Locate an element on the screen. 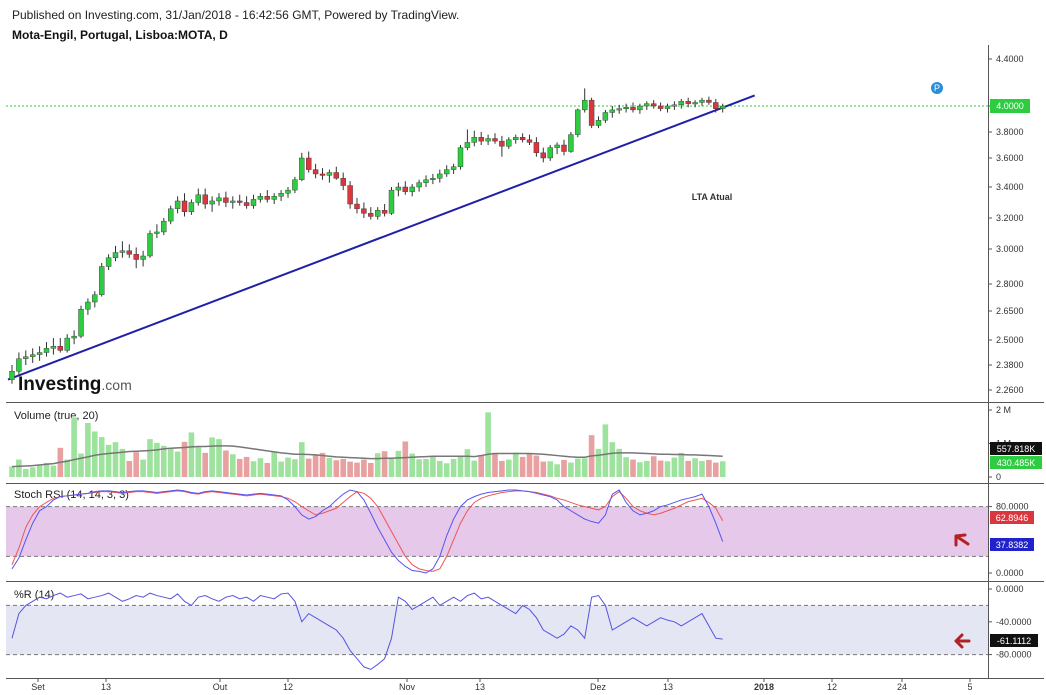 This screenshot has width=1046, height=695. wr-line is located at coordinates (367, 631).